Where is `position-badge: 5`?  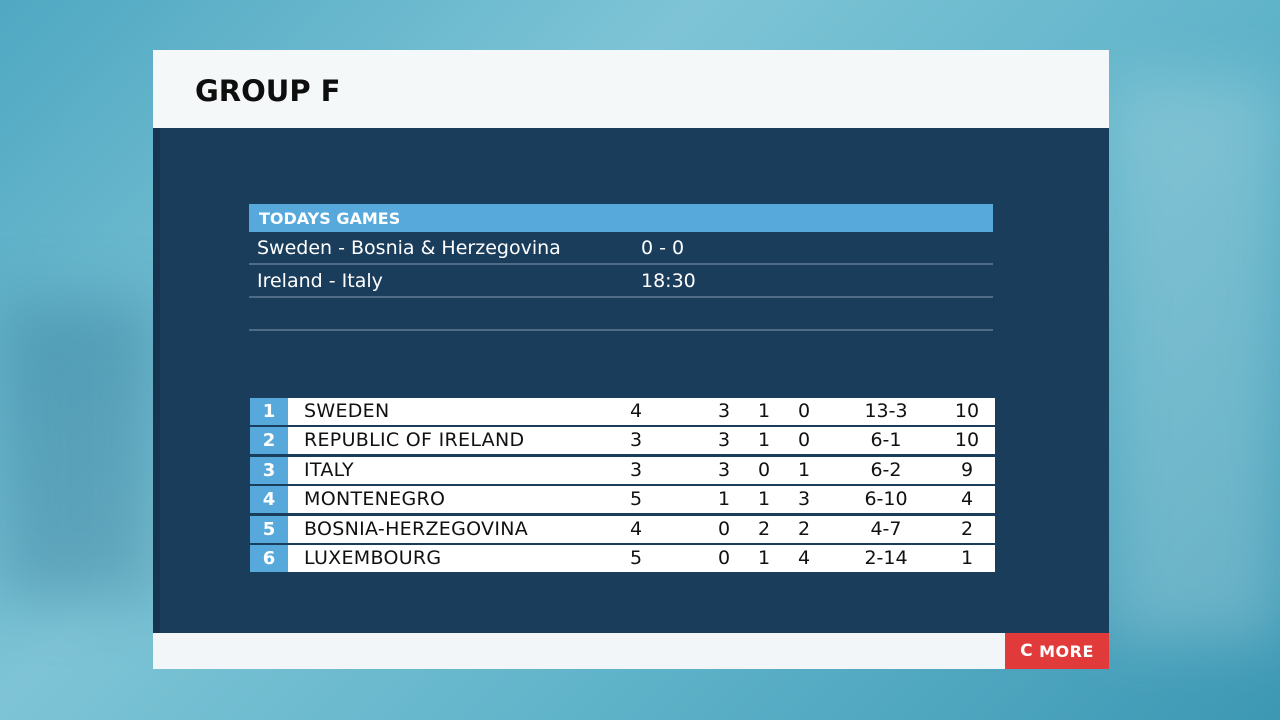 position-badge: 5 is located at coordinates (269, 529).